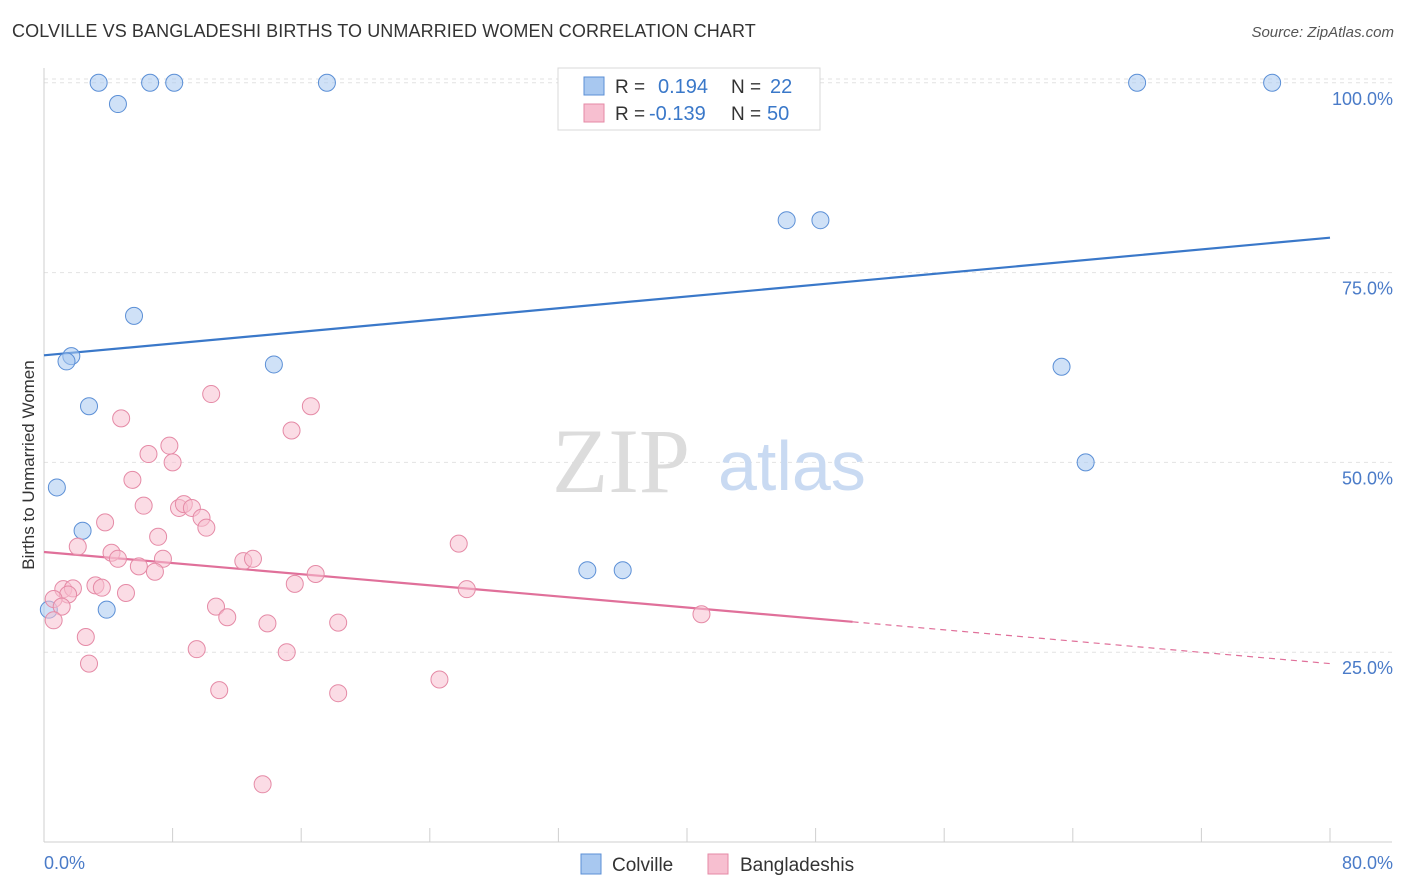 Image resolution: width=1406 pixels, height=892 pixels. What do you see at coordinates (1367, 478) in the screenshot?
I see `y-tick-label: 50.0%` at bounding box center [1367, 478].